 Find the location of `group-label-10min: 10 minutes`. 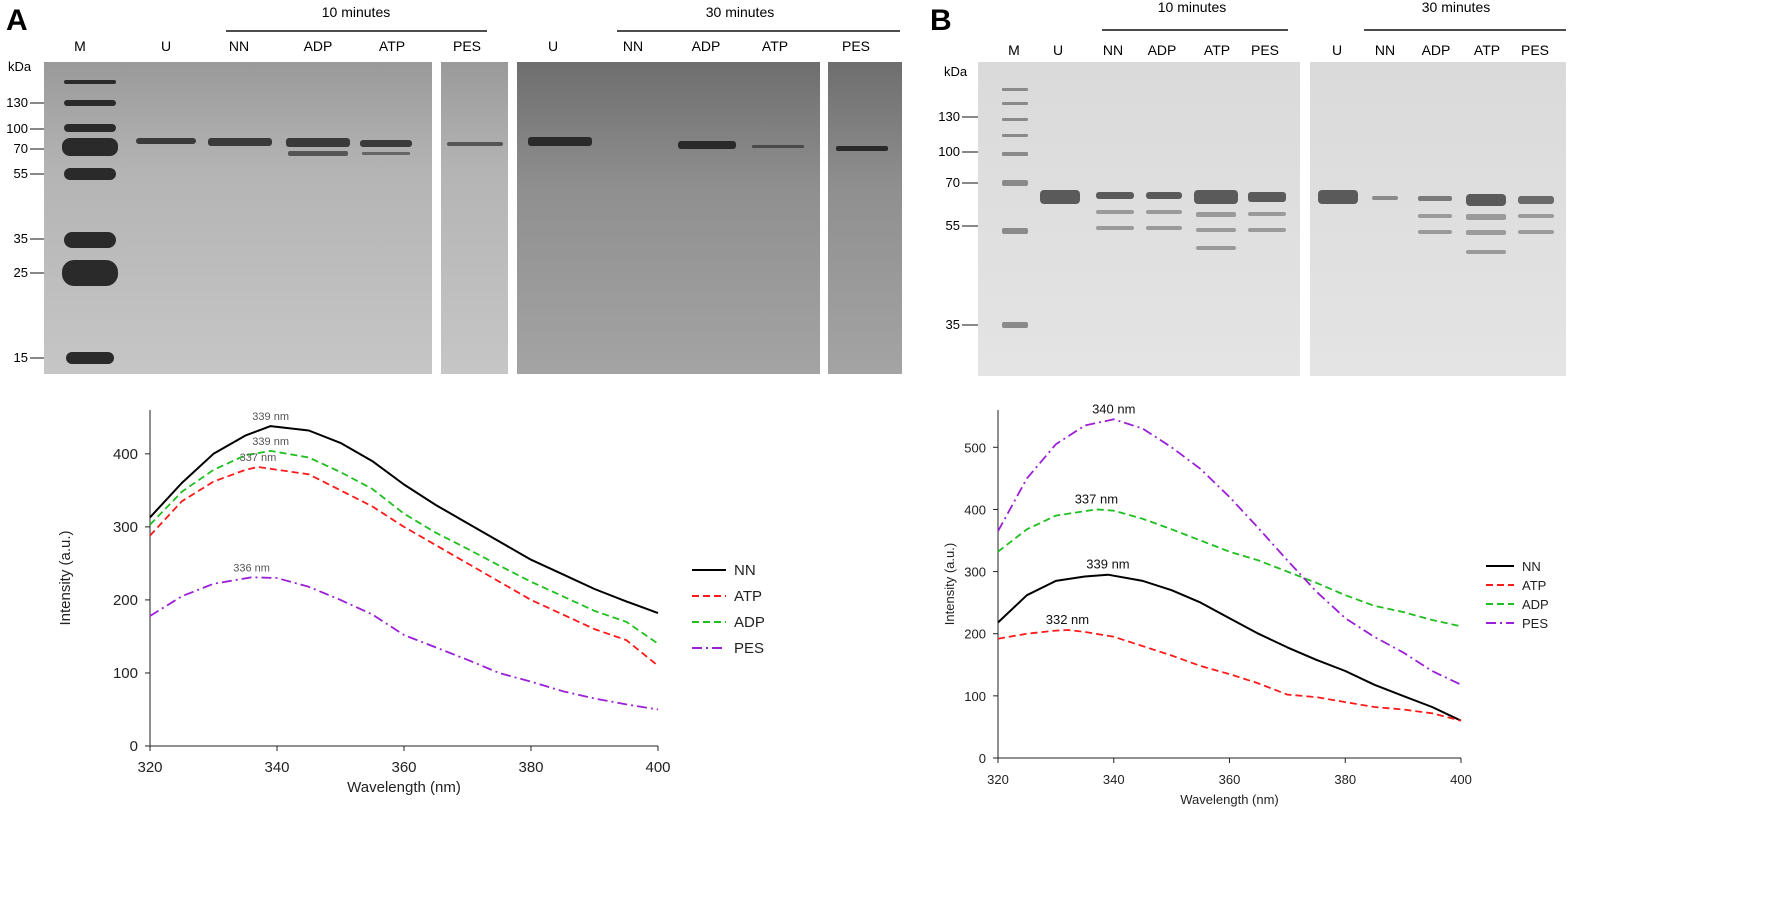

group-label-10min: 10 minutes is located at coordinates (1192, 7).